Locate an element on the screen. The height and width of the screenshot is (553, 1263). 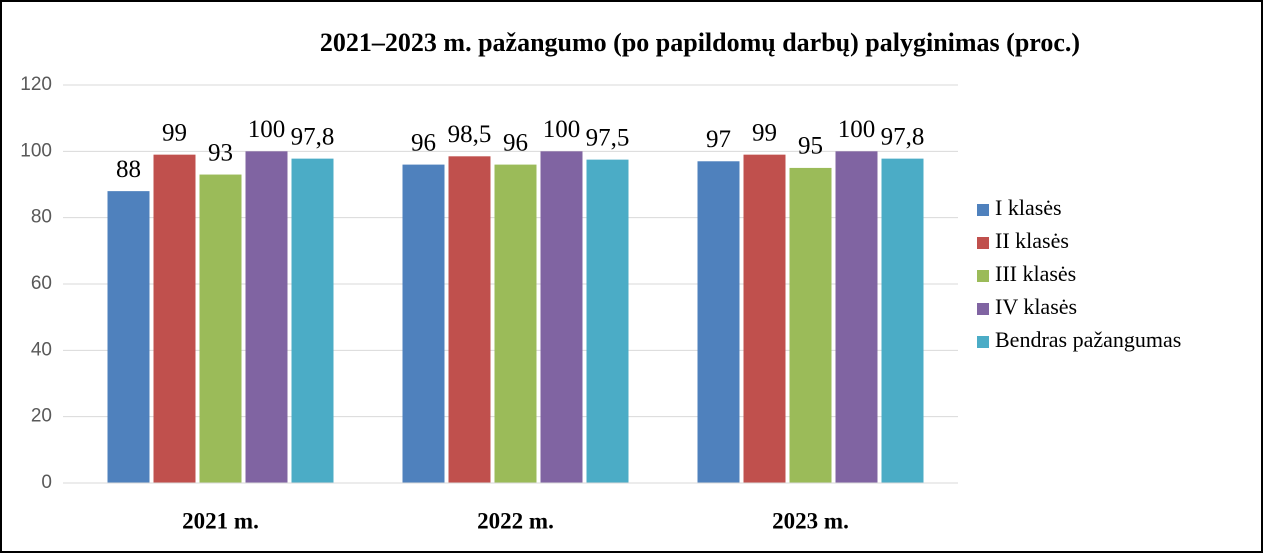
x-tick-label: 2021 m. is located at coordinates (220, 520).